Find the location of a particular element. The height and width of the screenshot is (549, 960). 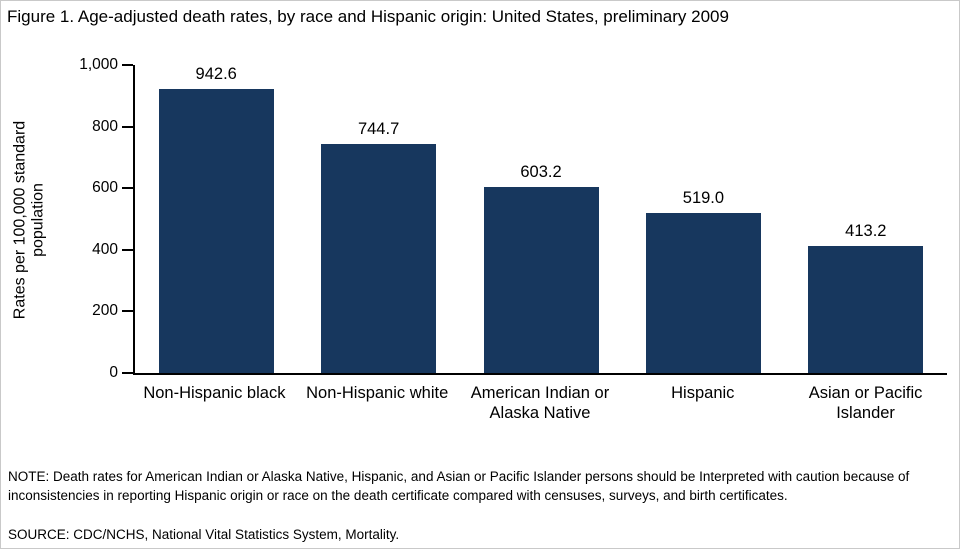

bar-group: 413.2 is located at coordinates (866, 219).